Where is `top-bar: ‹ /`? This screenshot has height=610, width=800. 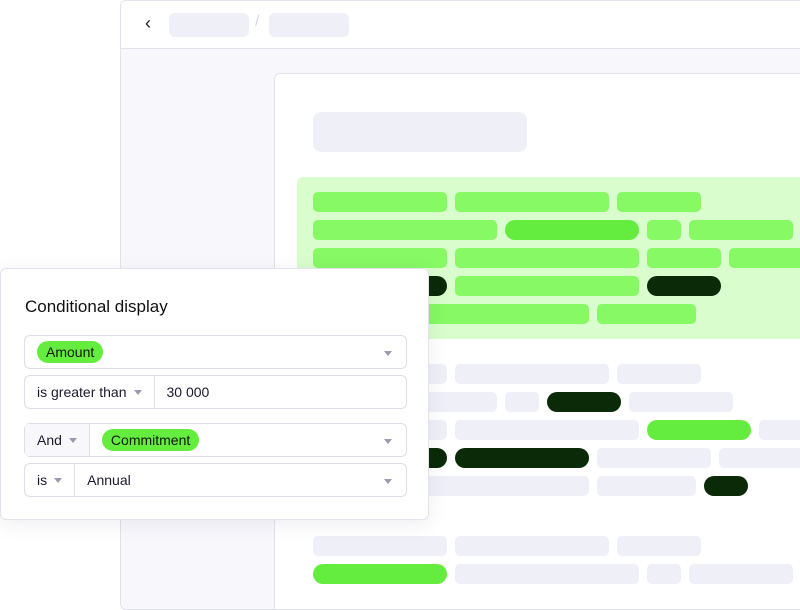
top-bar: ‹ / is located at coordinates (460, 25).